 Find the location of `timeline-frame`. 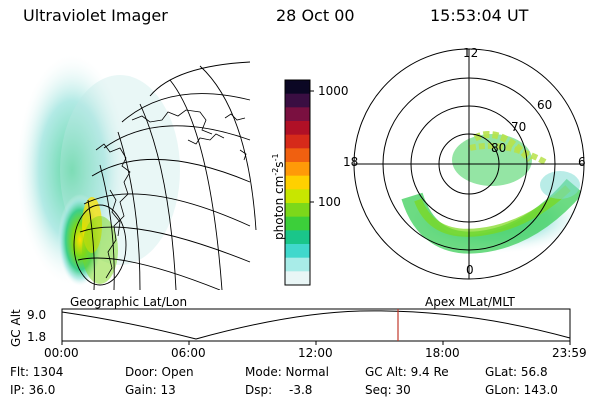

timeline-frame is located at coordinates (316, 325).